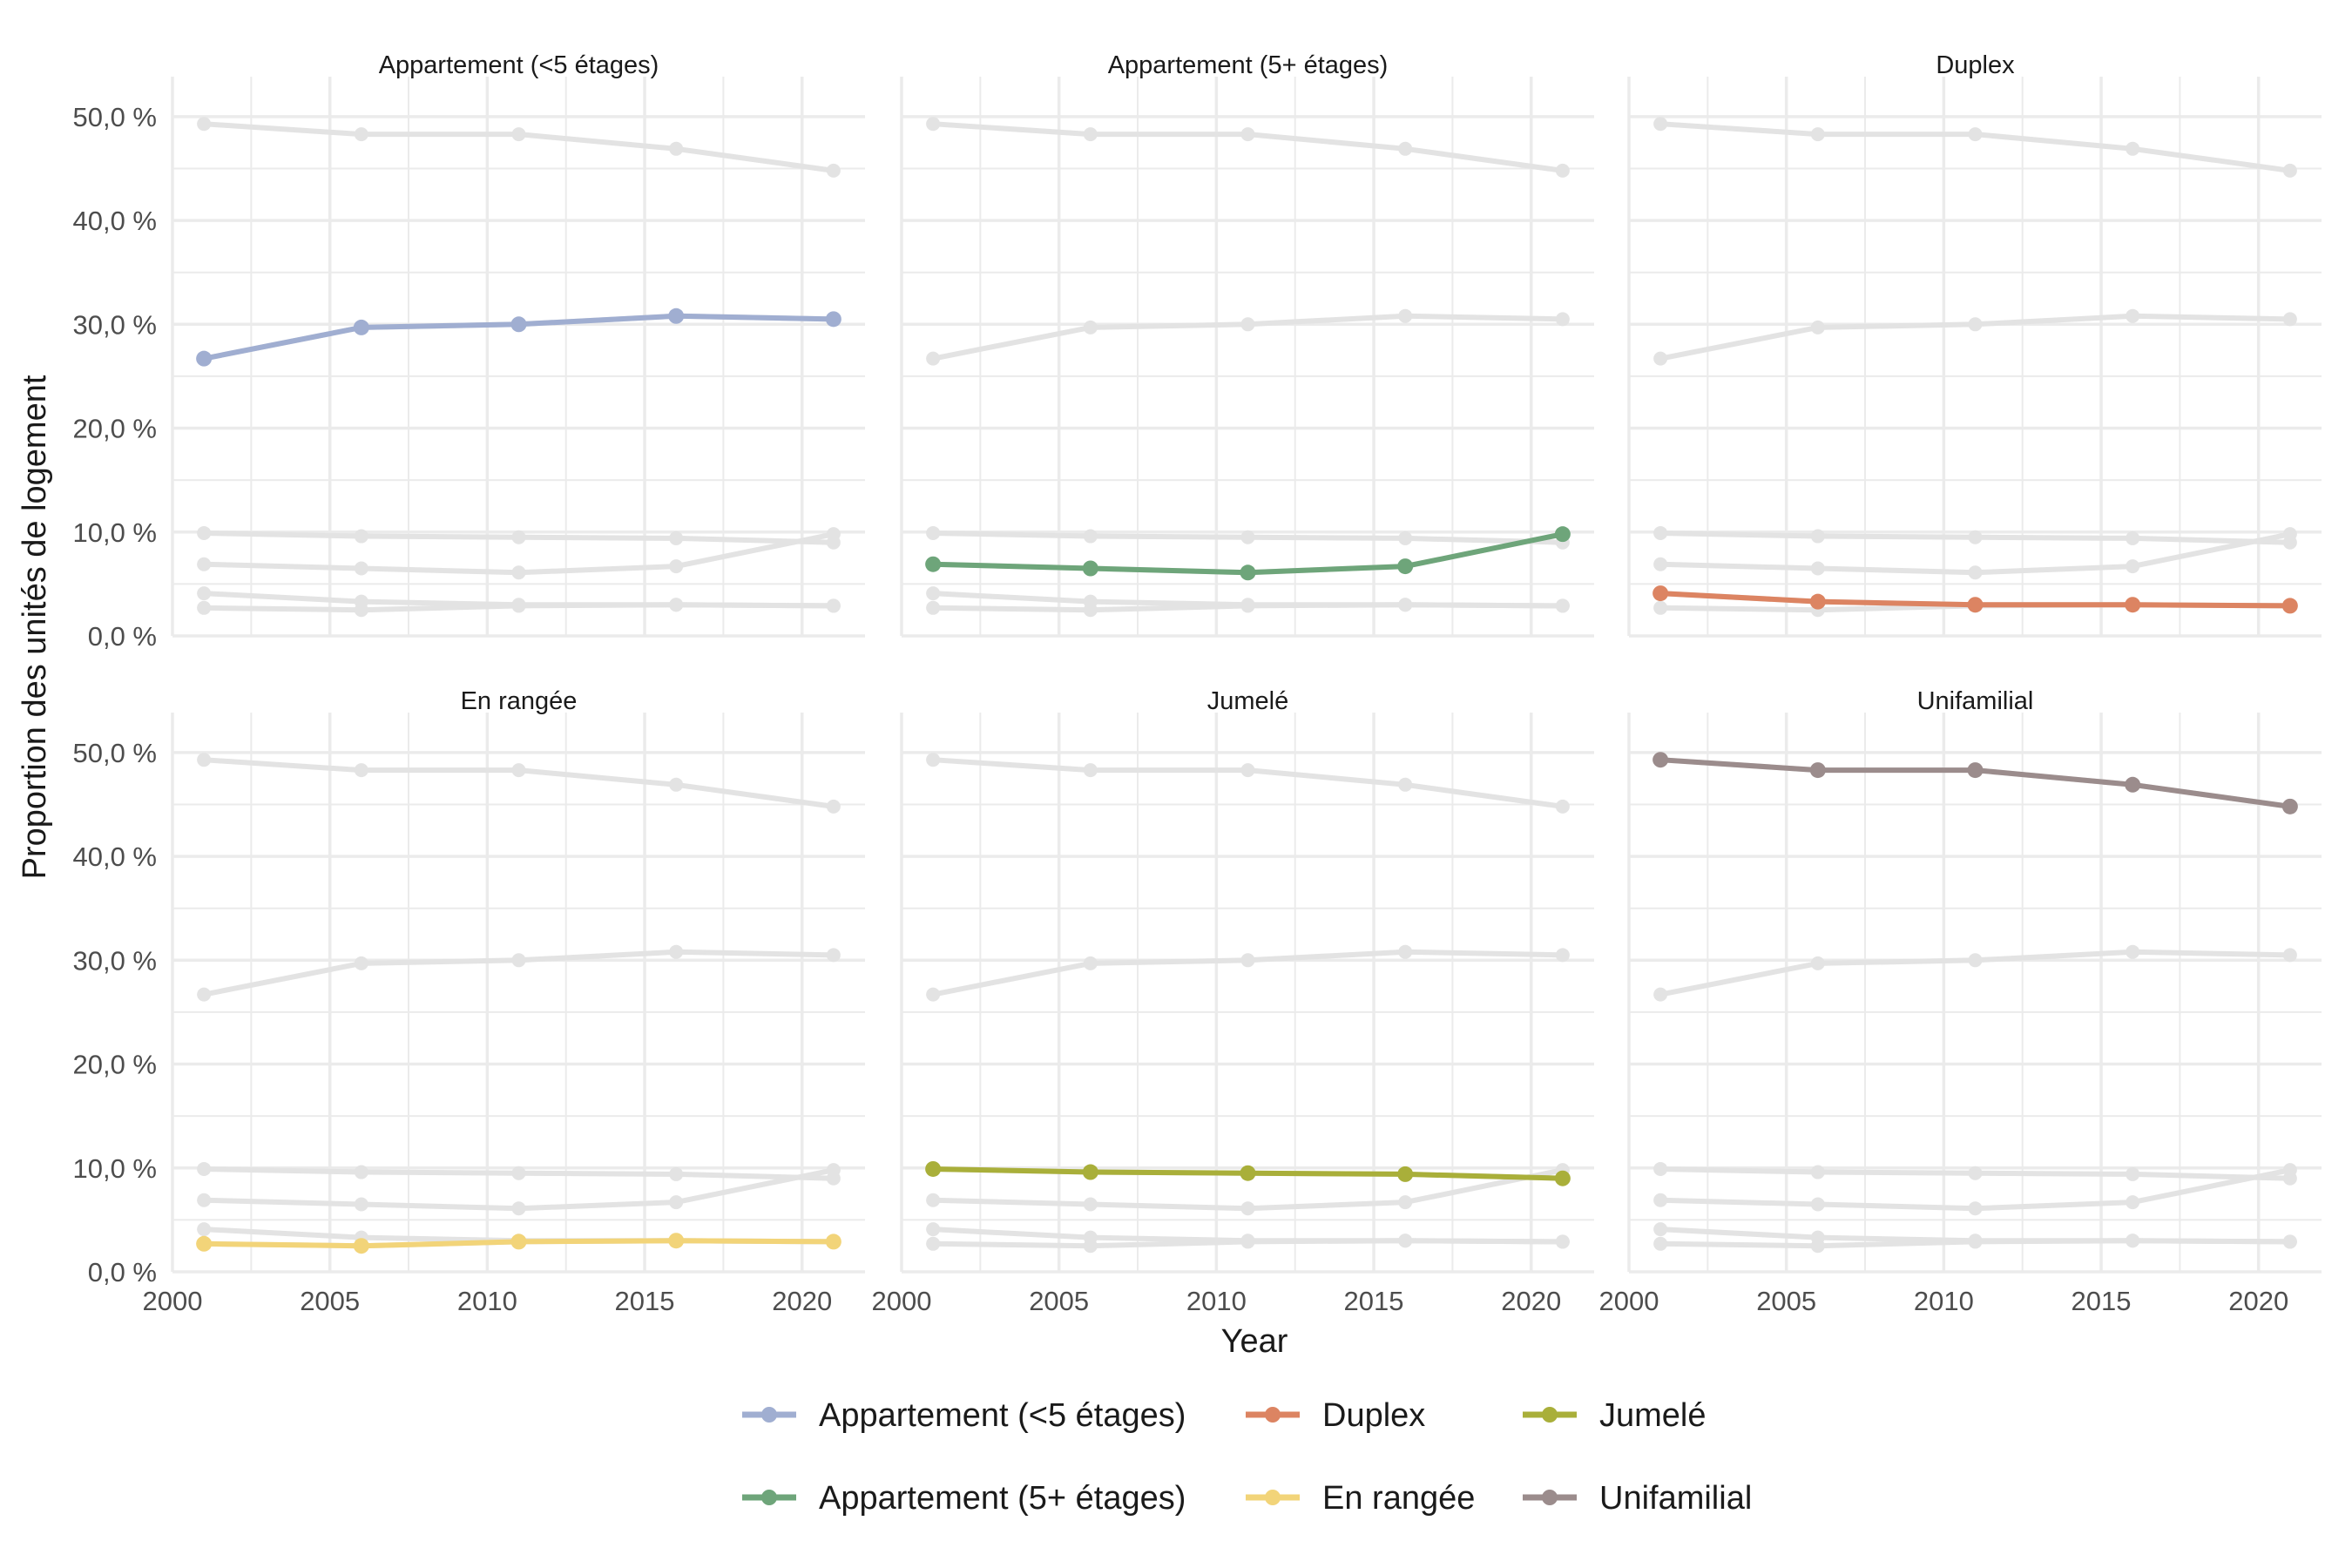 This screenshot has width=2352, height=1568. I want to click on facet-panel: Unifamilial, so click(1974, 980).